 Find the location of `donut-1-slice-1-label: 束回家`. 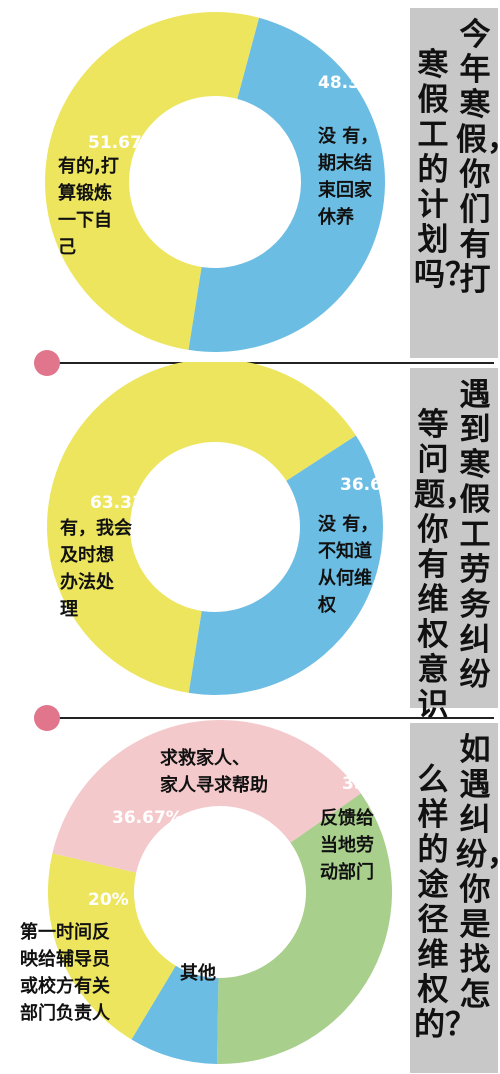

donut-1-slice-1-label: 束回家 is located at coordinates (345, 190).